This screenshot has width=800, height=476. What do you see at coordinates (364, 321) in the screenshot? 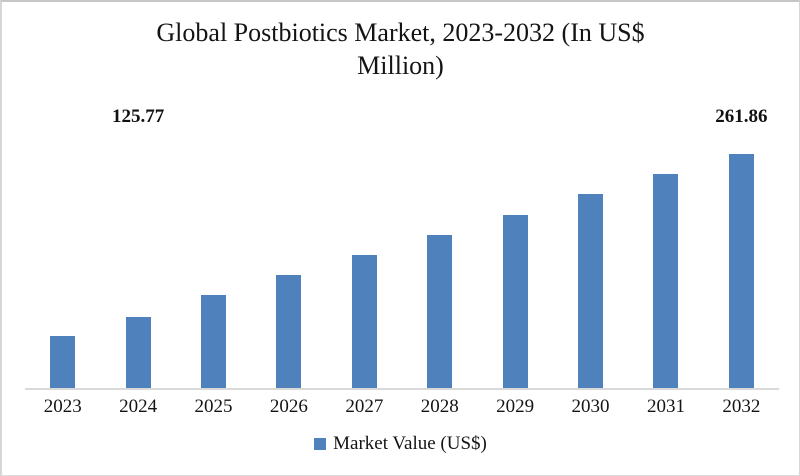
I see `bar-2027` at bounding box center [364, 321].